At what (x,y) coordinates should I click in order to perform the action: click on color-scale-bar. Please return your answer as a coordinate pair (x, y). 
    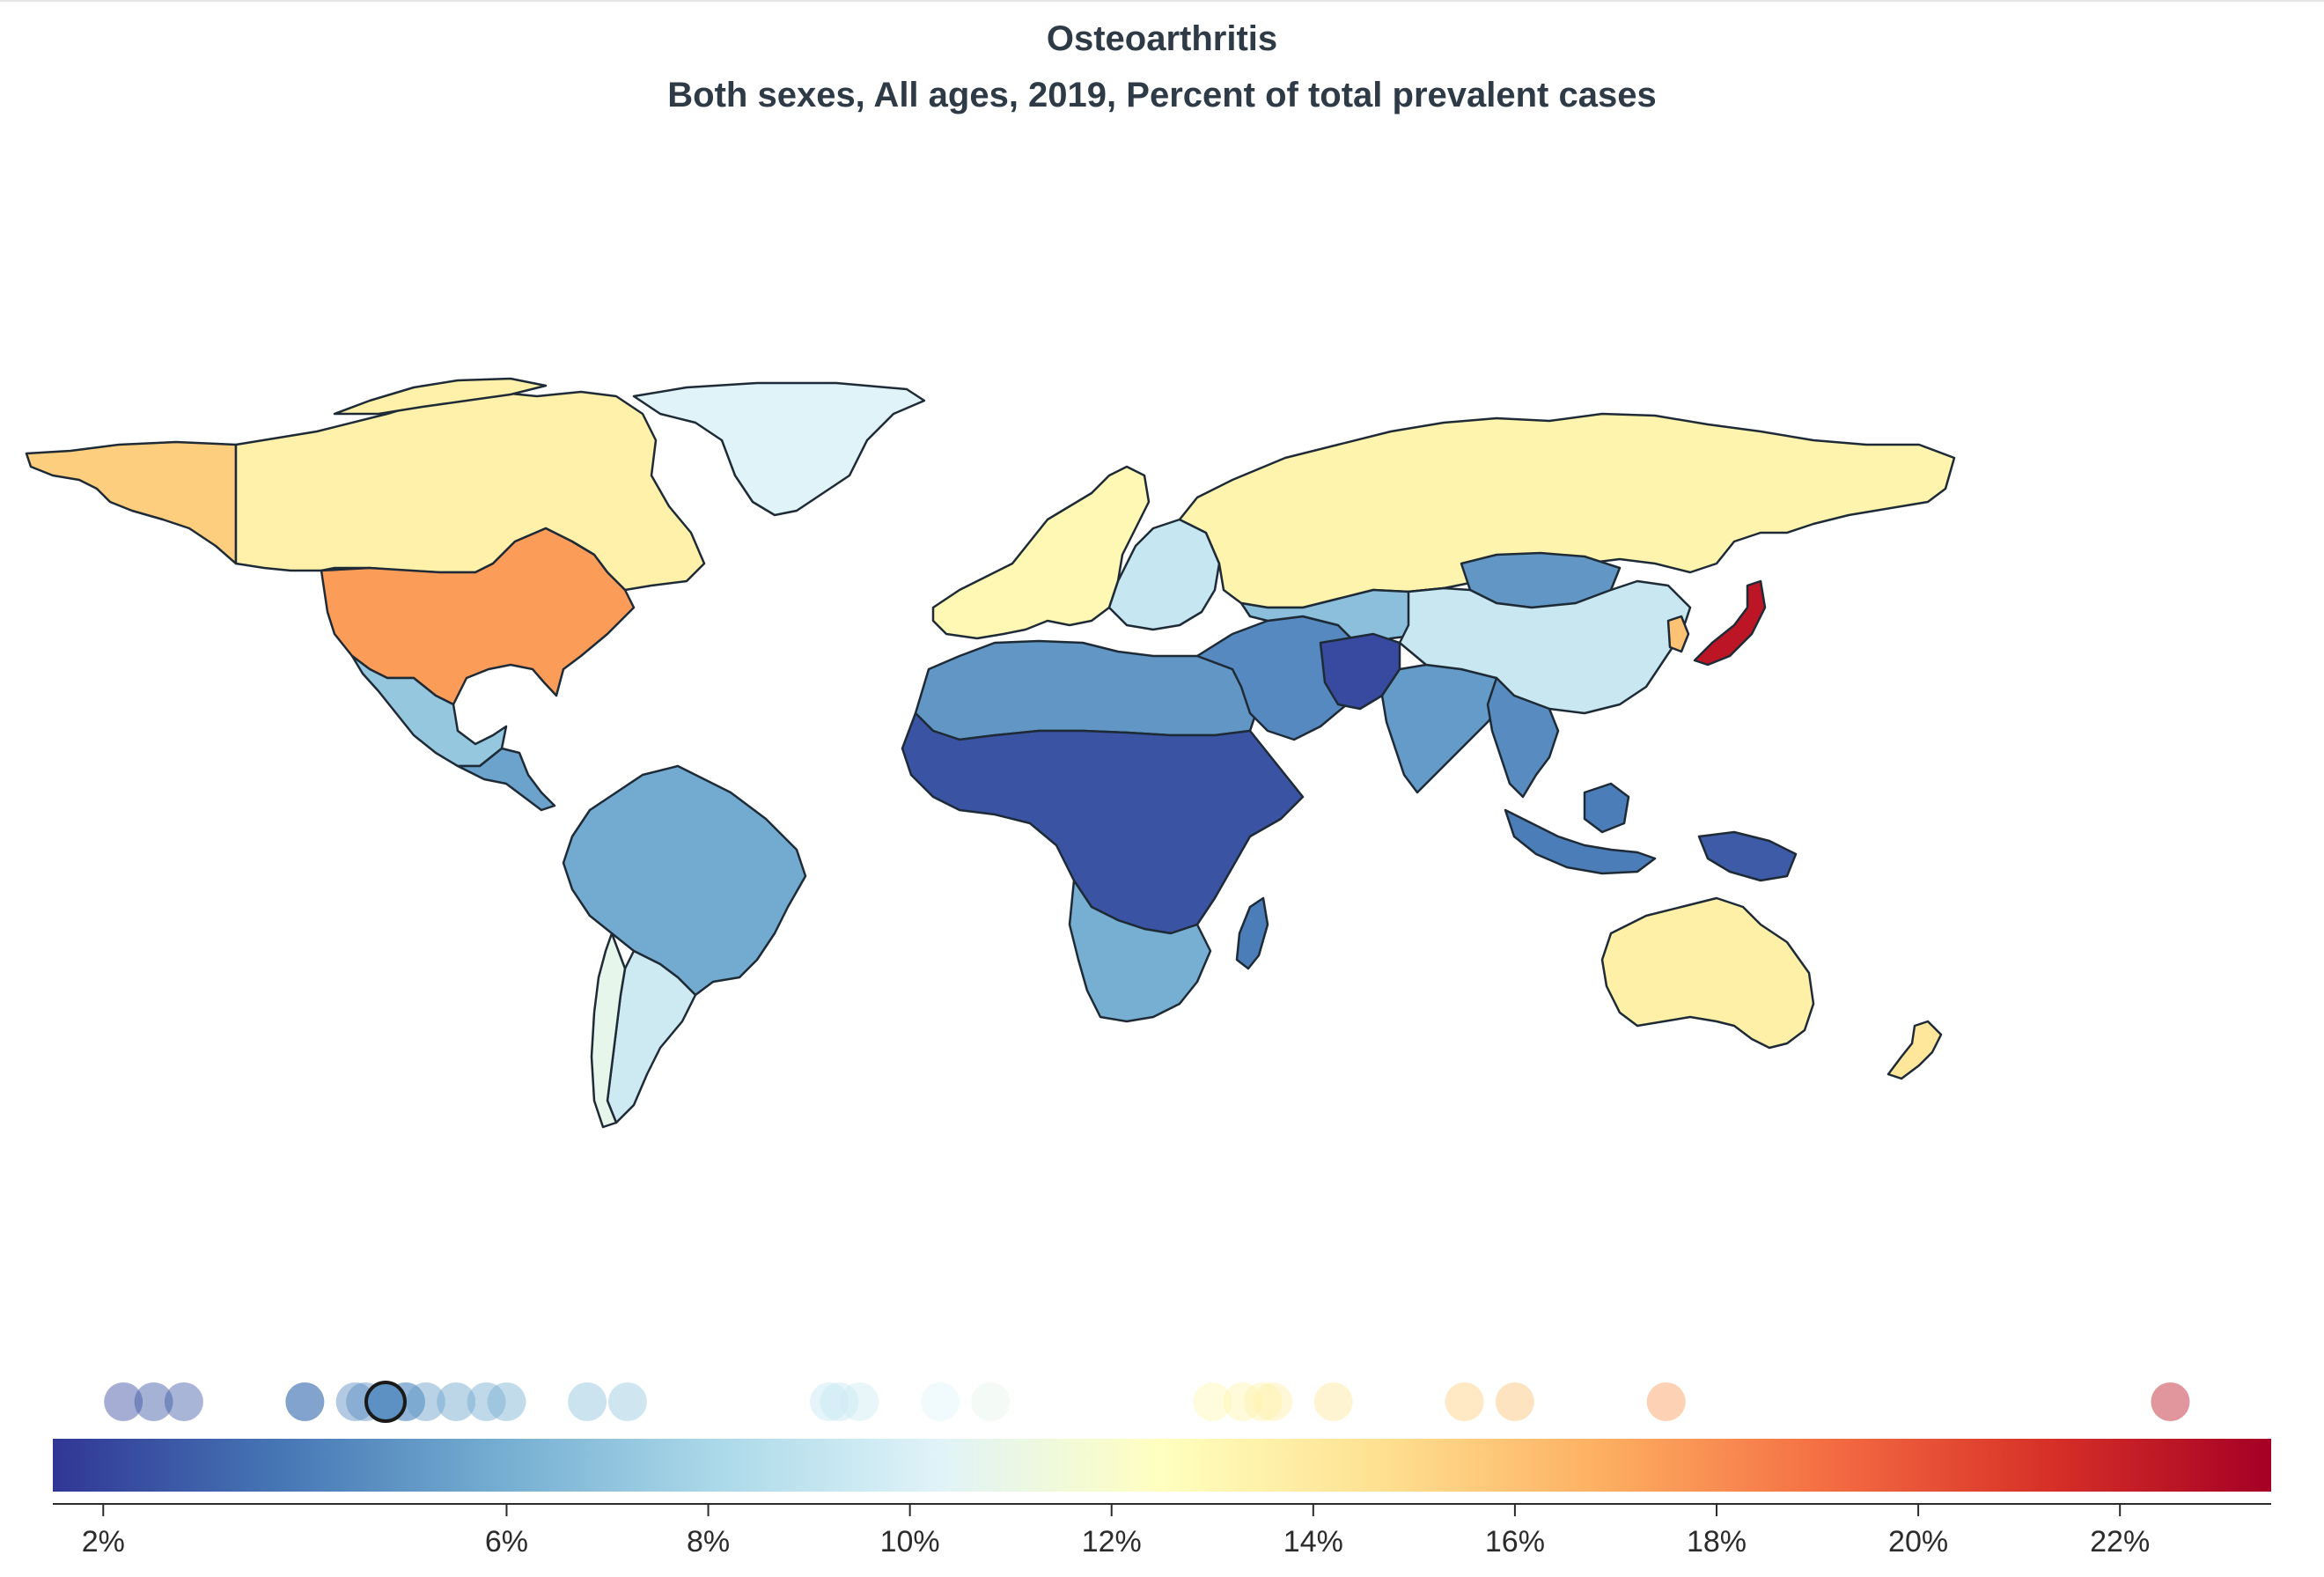
    Looking at the image, I should click on (1162, 1465).